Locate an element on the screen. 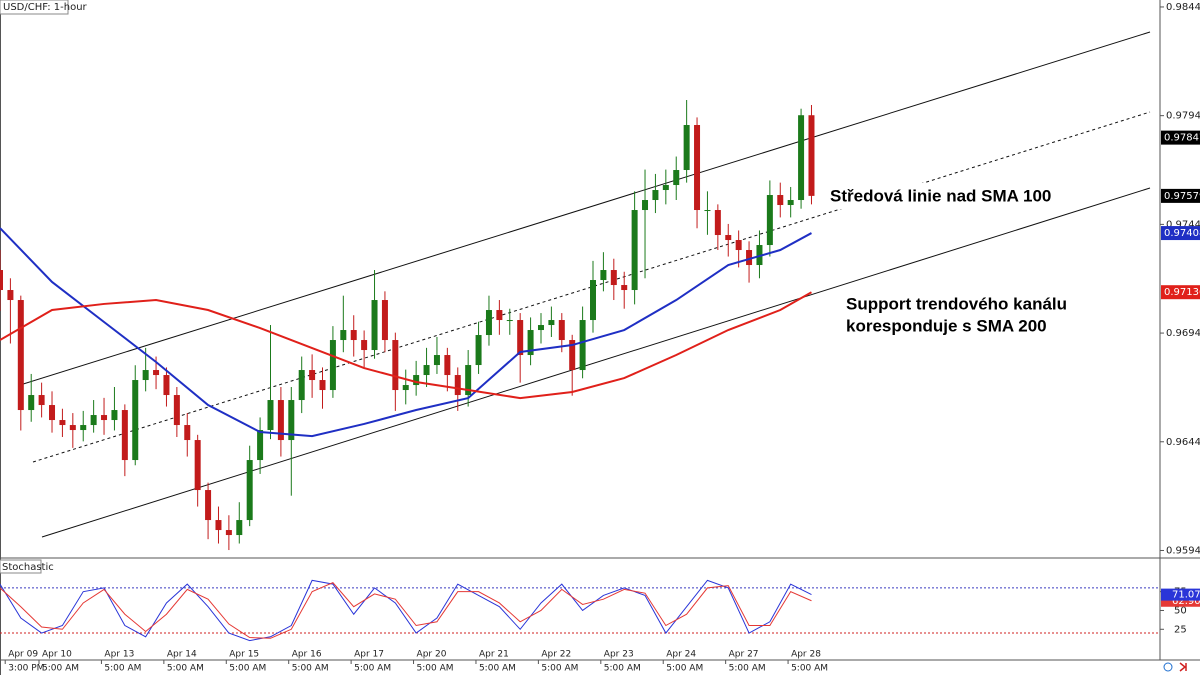 The width and height of the screenshot is (1200, 675). y-tick-label: 0.96948 is located at coordinates (1183, 333).